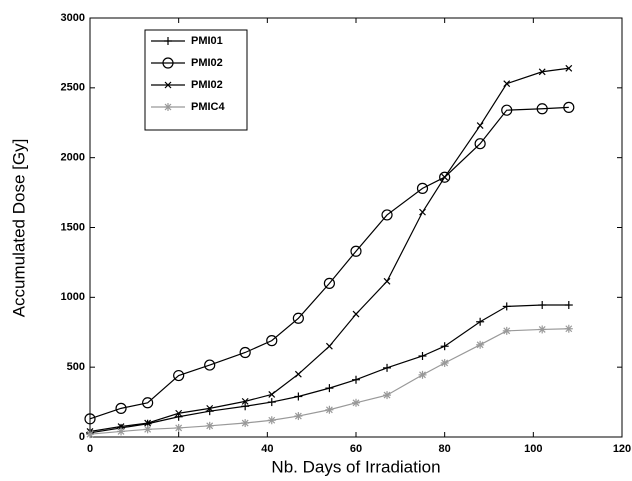 This screenshot has width=632, height=481. Describe the element at coordinates (82, 437) in the screenshot. I see `y-tick-label: 0` at that location.